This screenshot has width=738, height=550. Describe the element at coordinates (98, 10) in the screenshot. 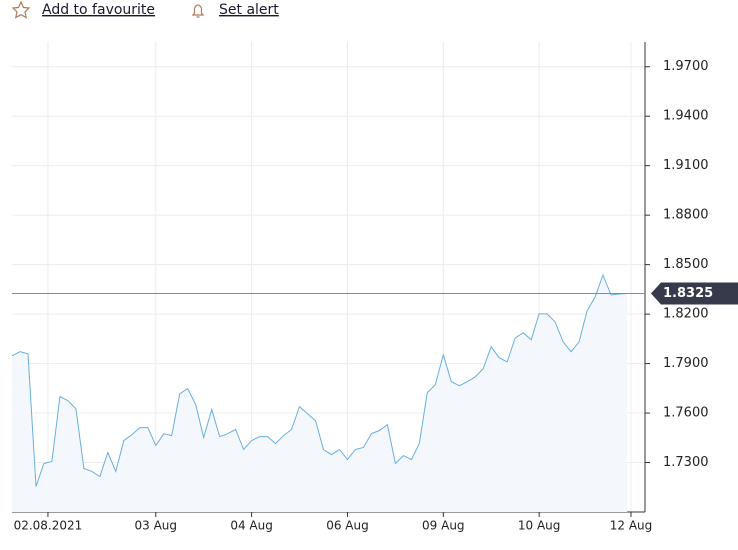

I see `favourite-text: Add to favourite` at that location.